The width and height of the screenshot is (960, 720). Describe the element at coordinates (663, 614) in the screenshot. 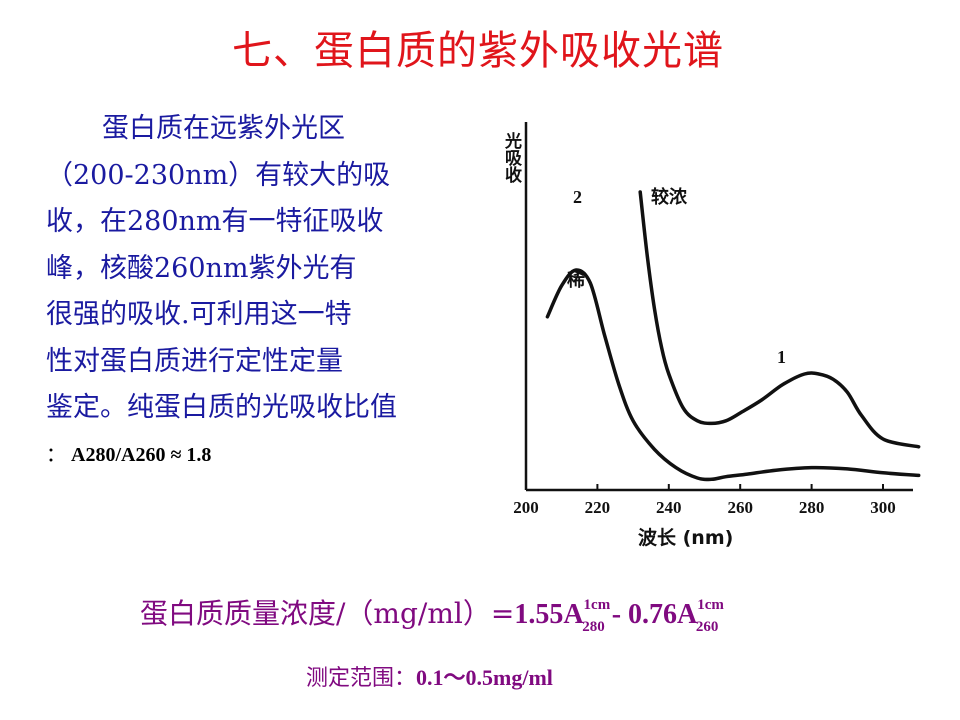

I see `formula-coef-2: 0.76A` at that location.